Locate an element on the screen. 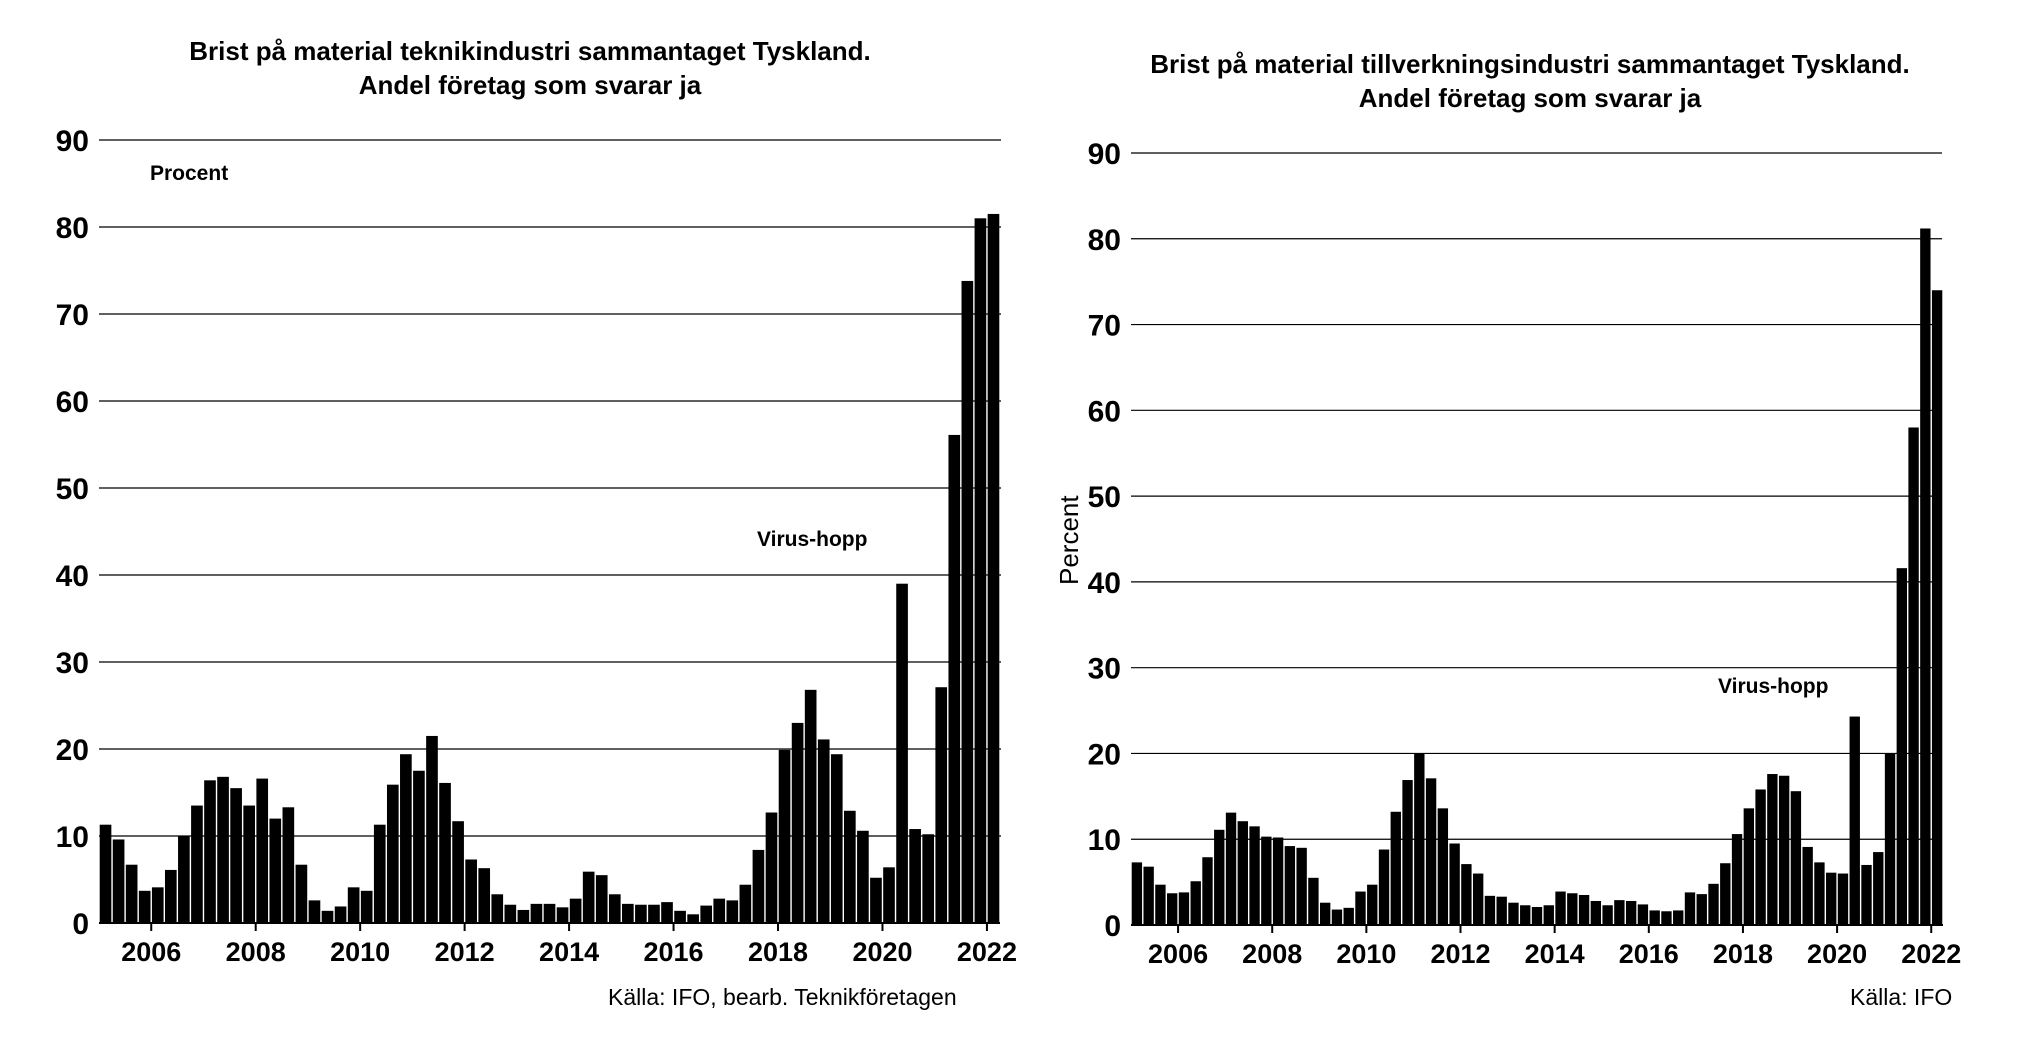  chart-1-xtick-label: 2008 is located at coordinates (1272, 954).